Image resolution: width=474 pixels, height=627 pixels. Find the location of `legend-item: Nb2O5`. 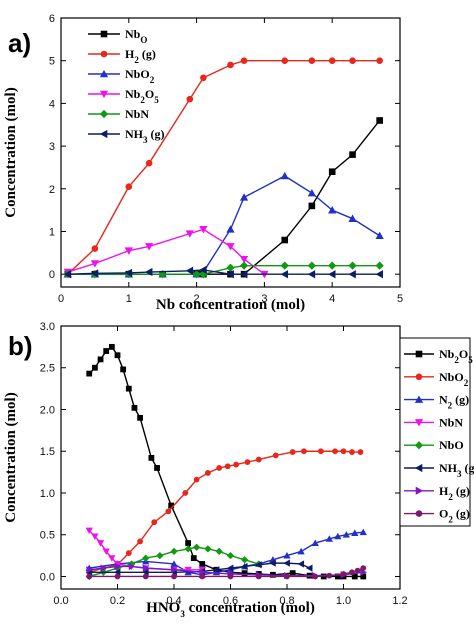

legend-item: Nb2O5 is located at coordinates (123, 96).